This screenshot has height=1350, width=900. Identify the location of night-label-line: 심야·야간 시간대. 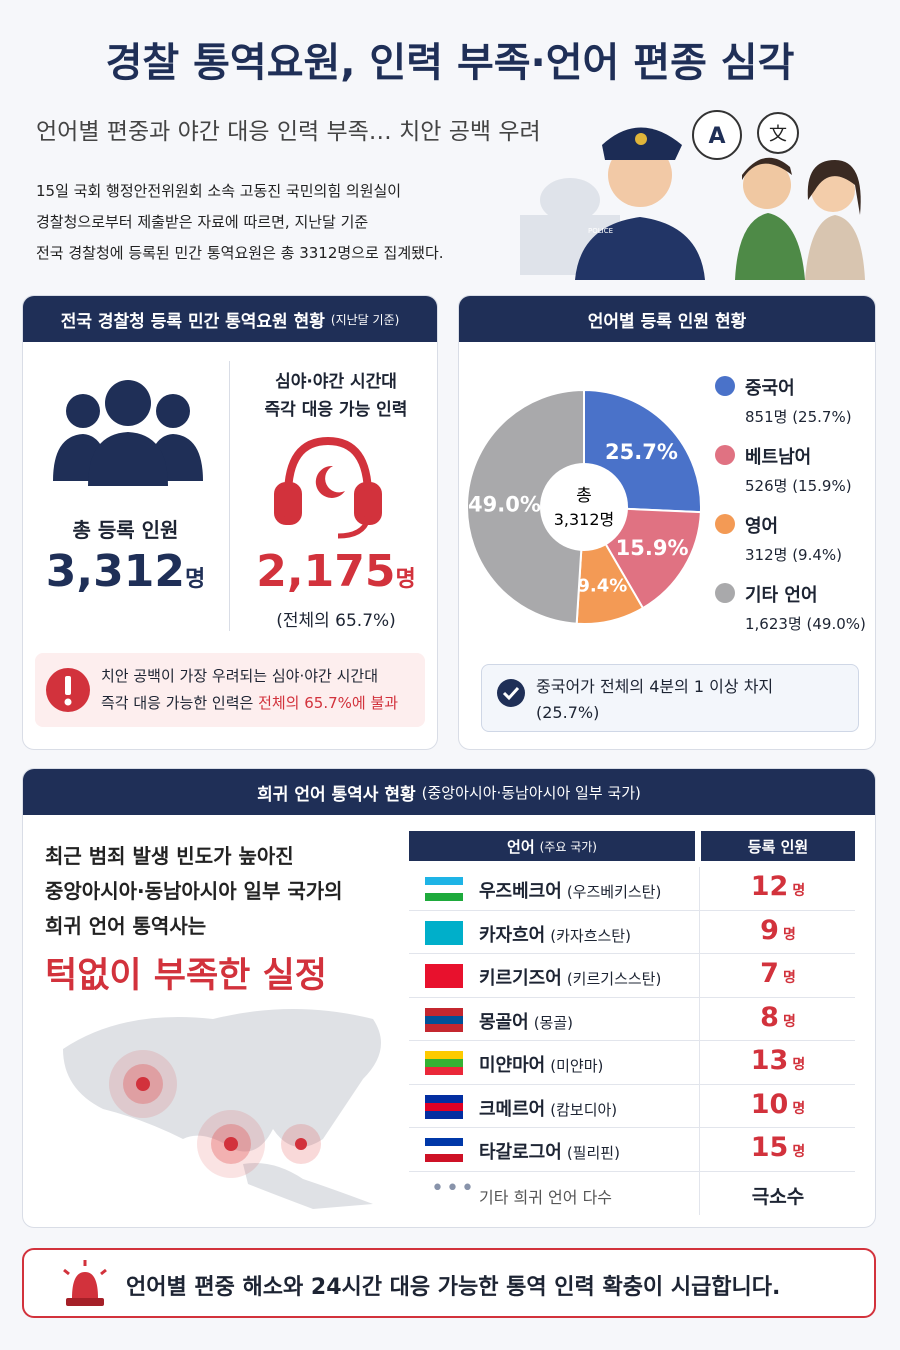
(336, 382).